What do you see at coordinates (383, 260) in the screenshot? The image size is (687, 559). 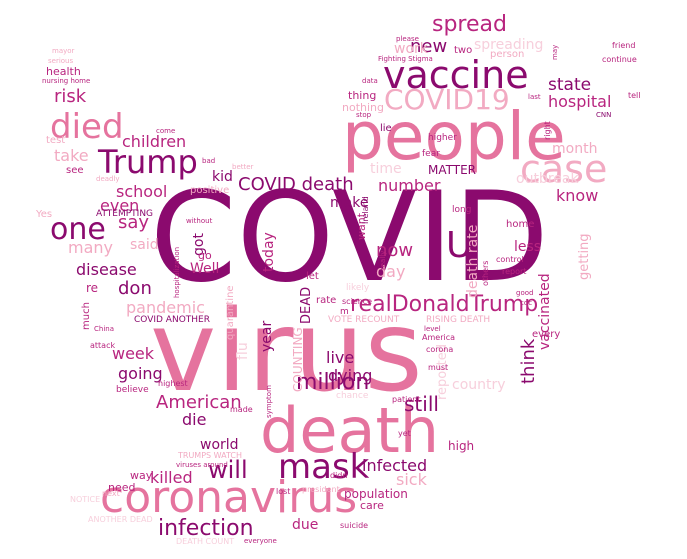 I see `word-really: really` at bounding box center [383, 260].